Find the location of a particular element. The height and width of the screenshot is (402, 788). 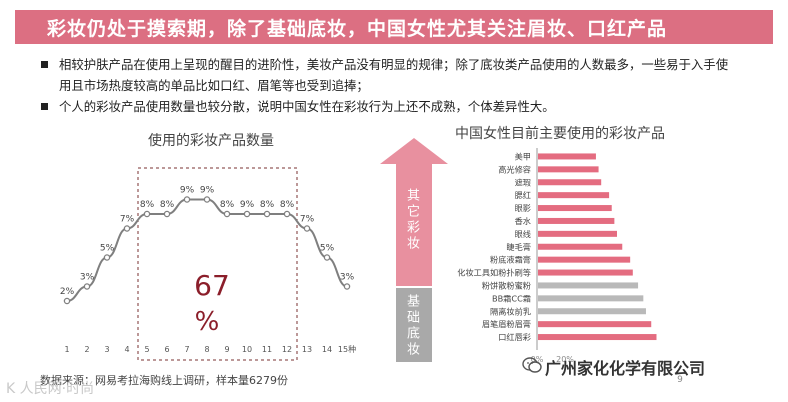

watermark-company: 广州家化化学有限公司 is located at coordinates (625, 368).